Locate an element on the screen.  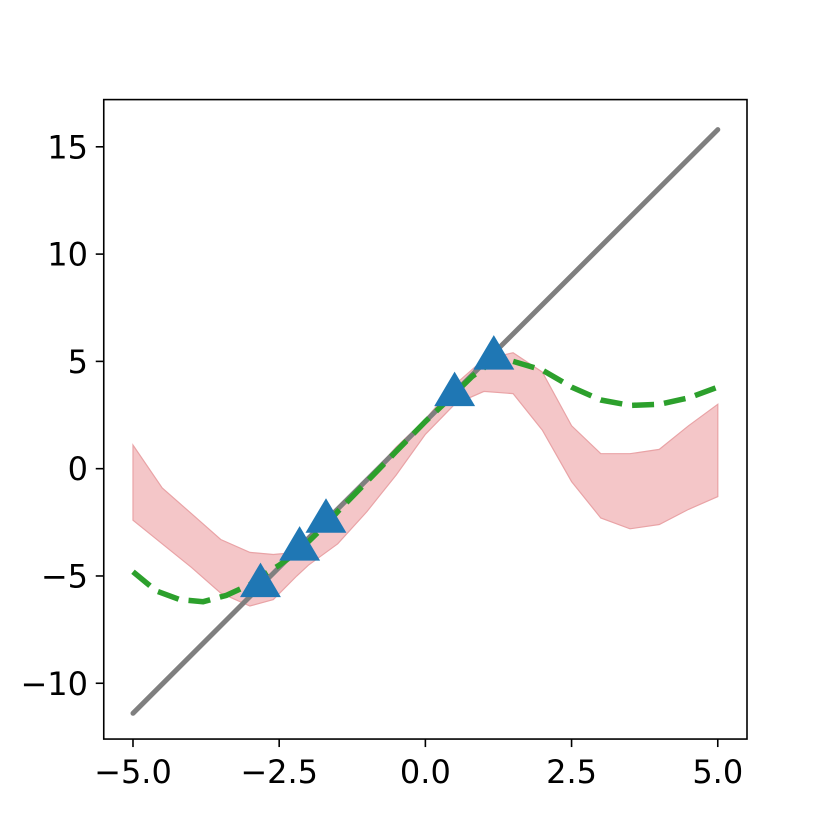
x-tick-label: −2.5 is located at coordinates (279, 772).